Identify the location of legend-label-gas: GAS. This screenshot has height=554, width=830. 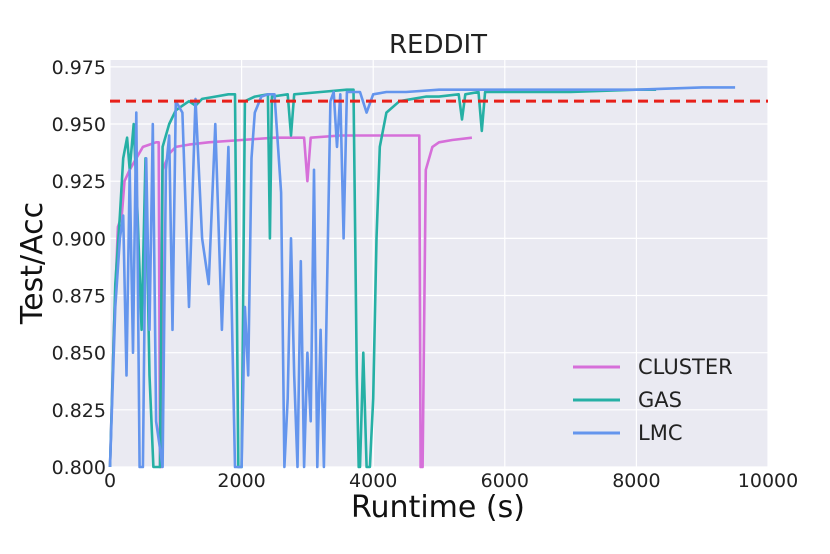
(660, 400).